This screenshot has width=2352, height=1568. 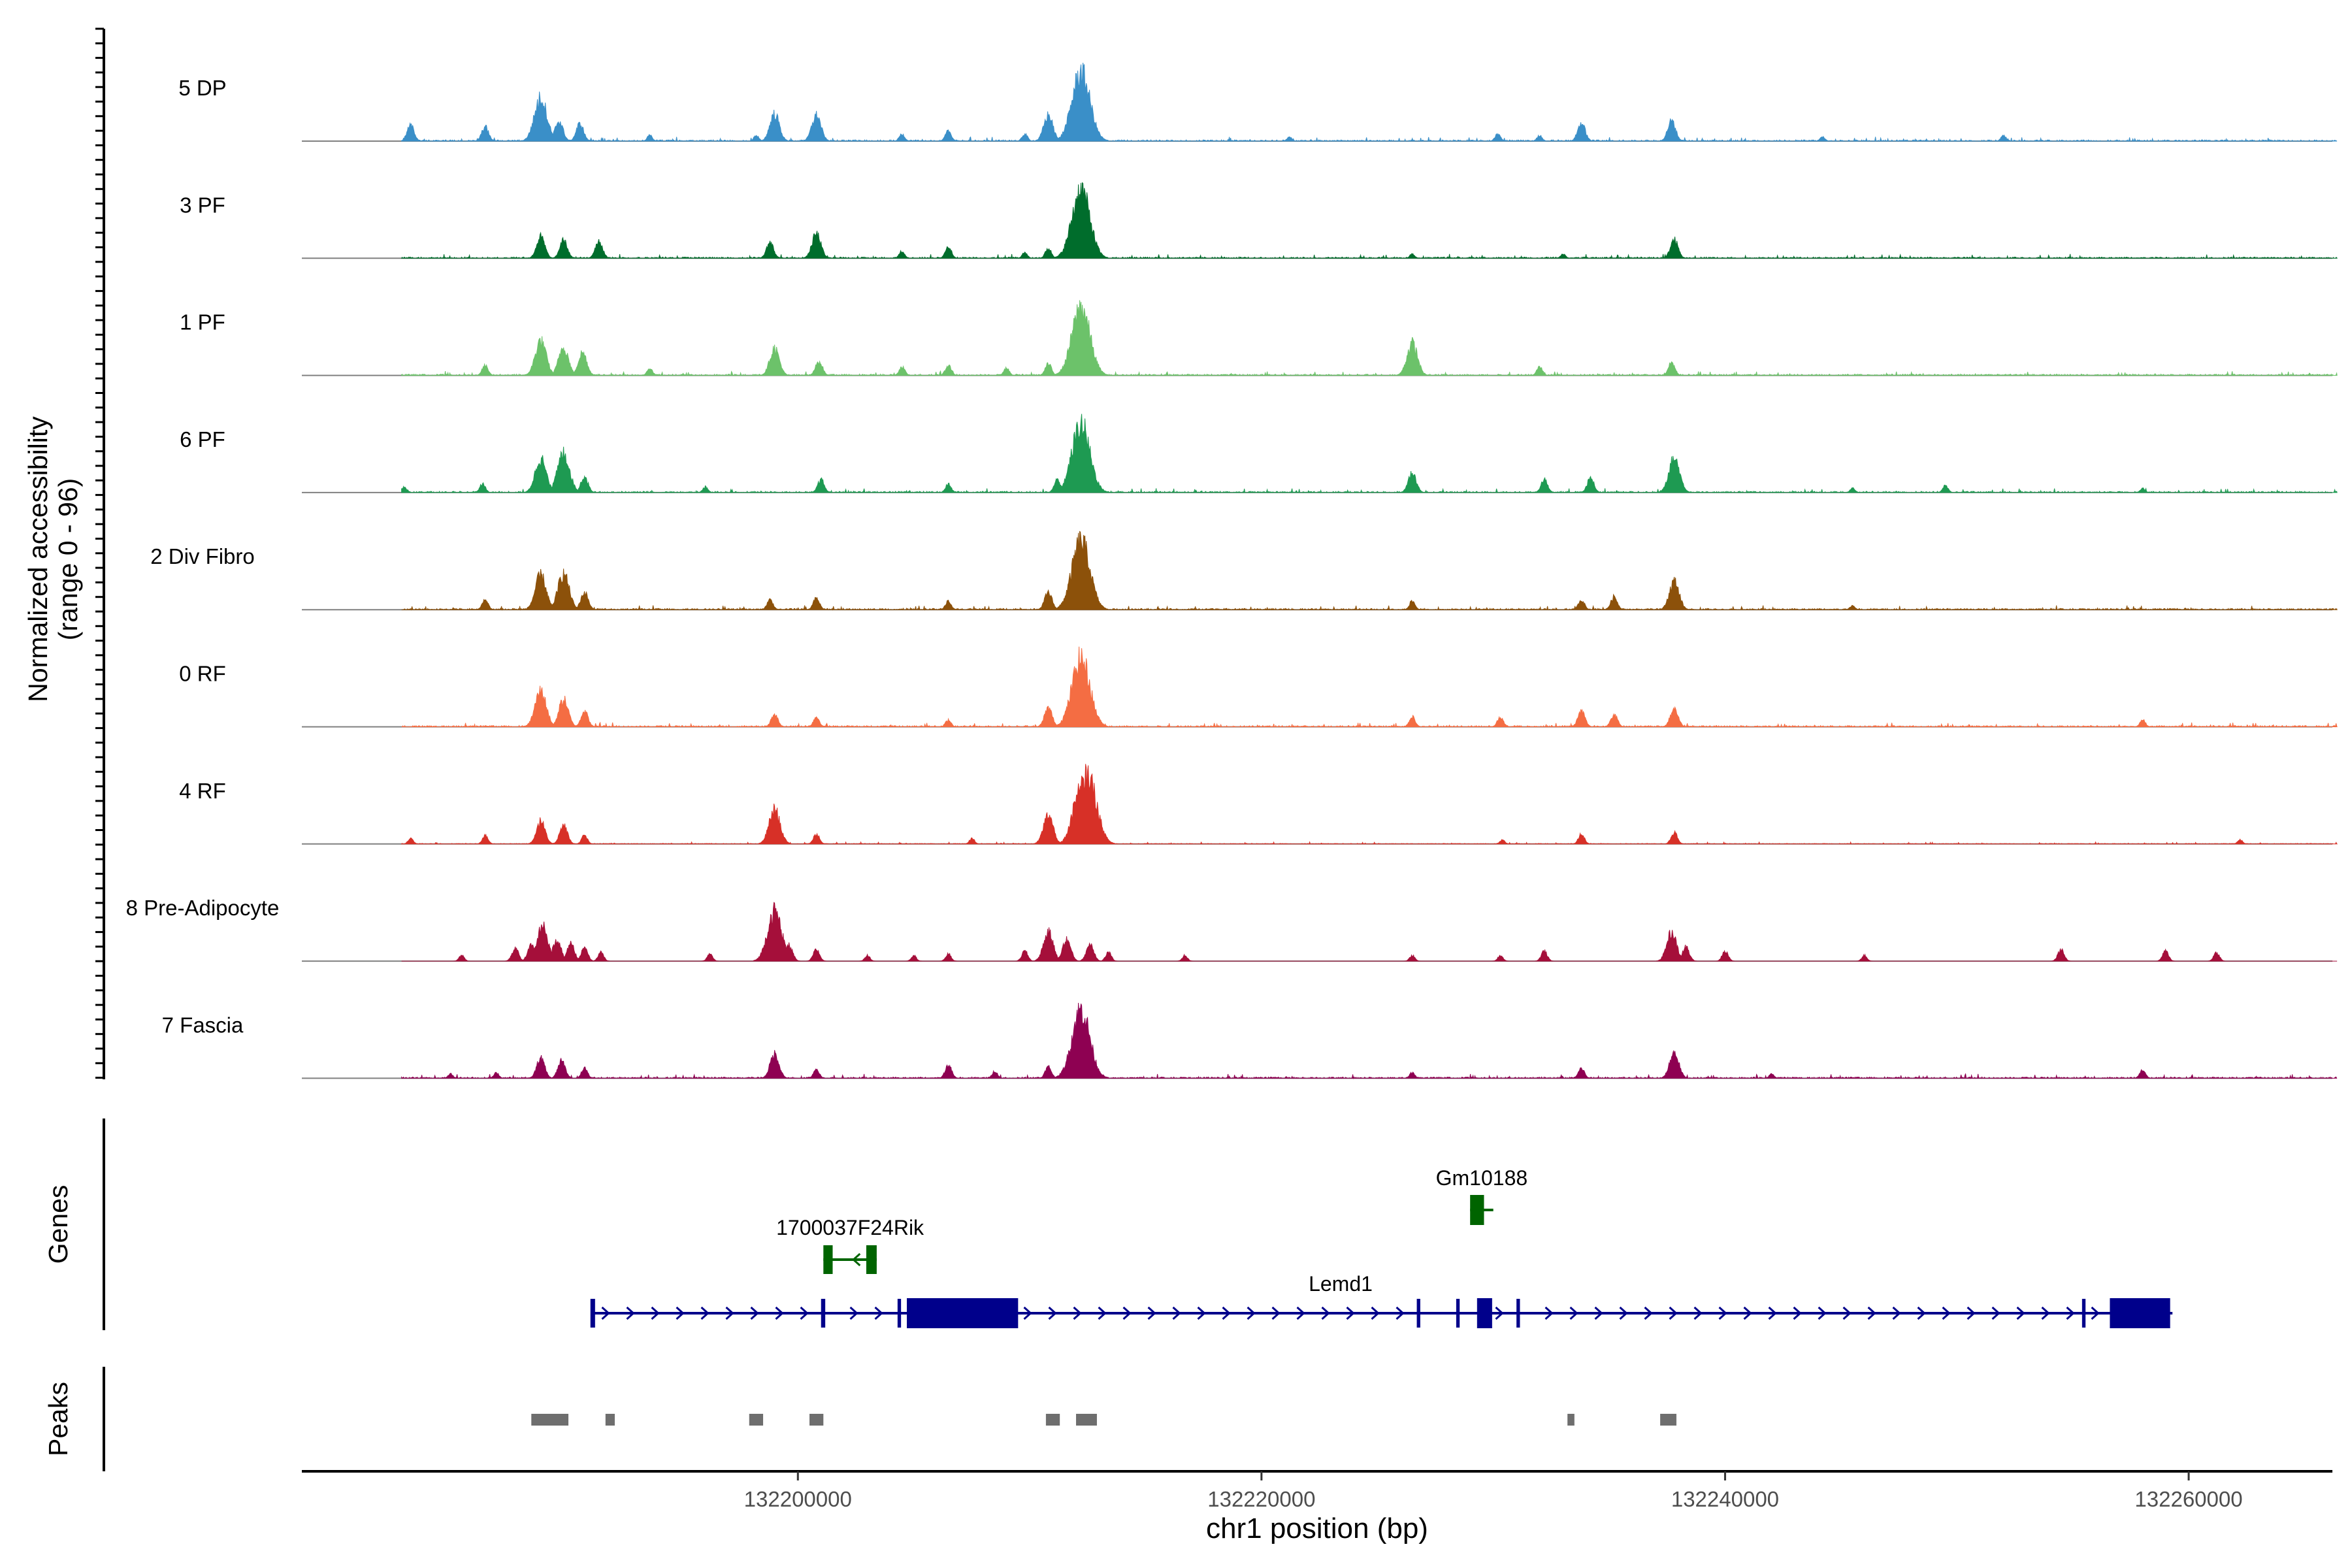 I want to click on coverage-track: 7 Fascia, so click(x=1250, y=1040).